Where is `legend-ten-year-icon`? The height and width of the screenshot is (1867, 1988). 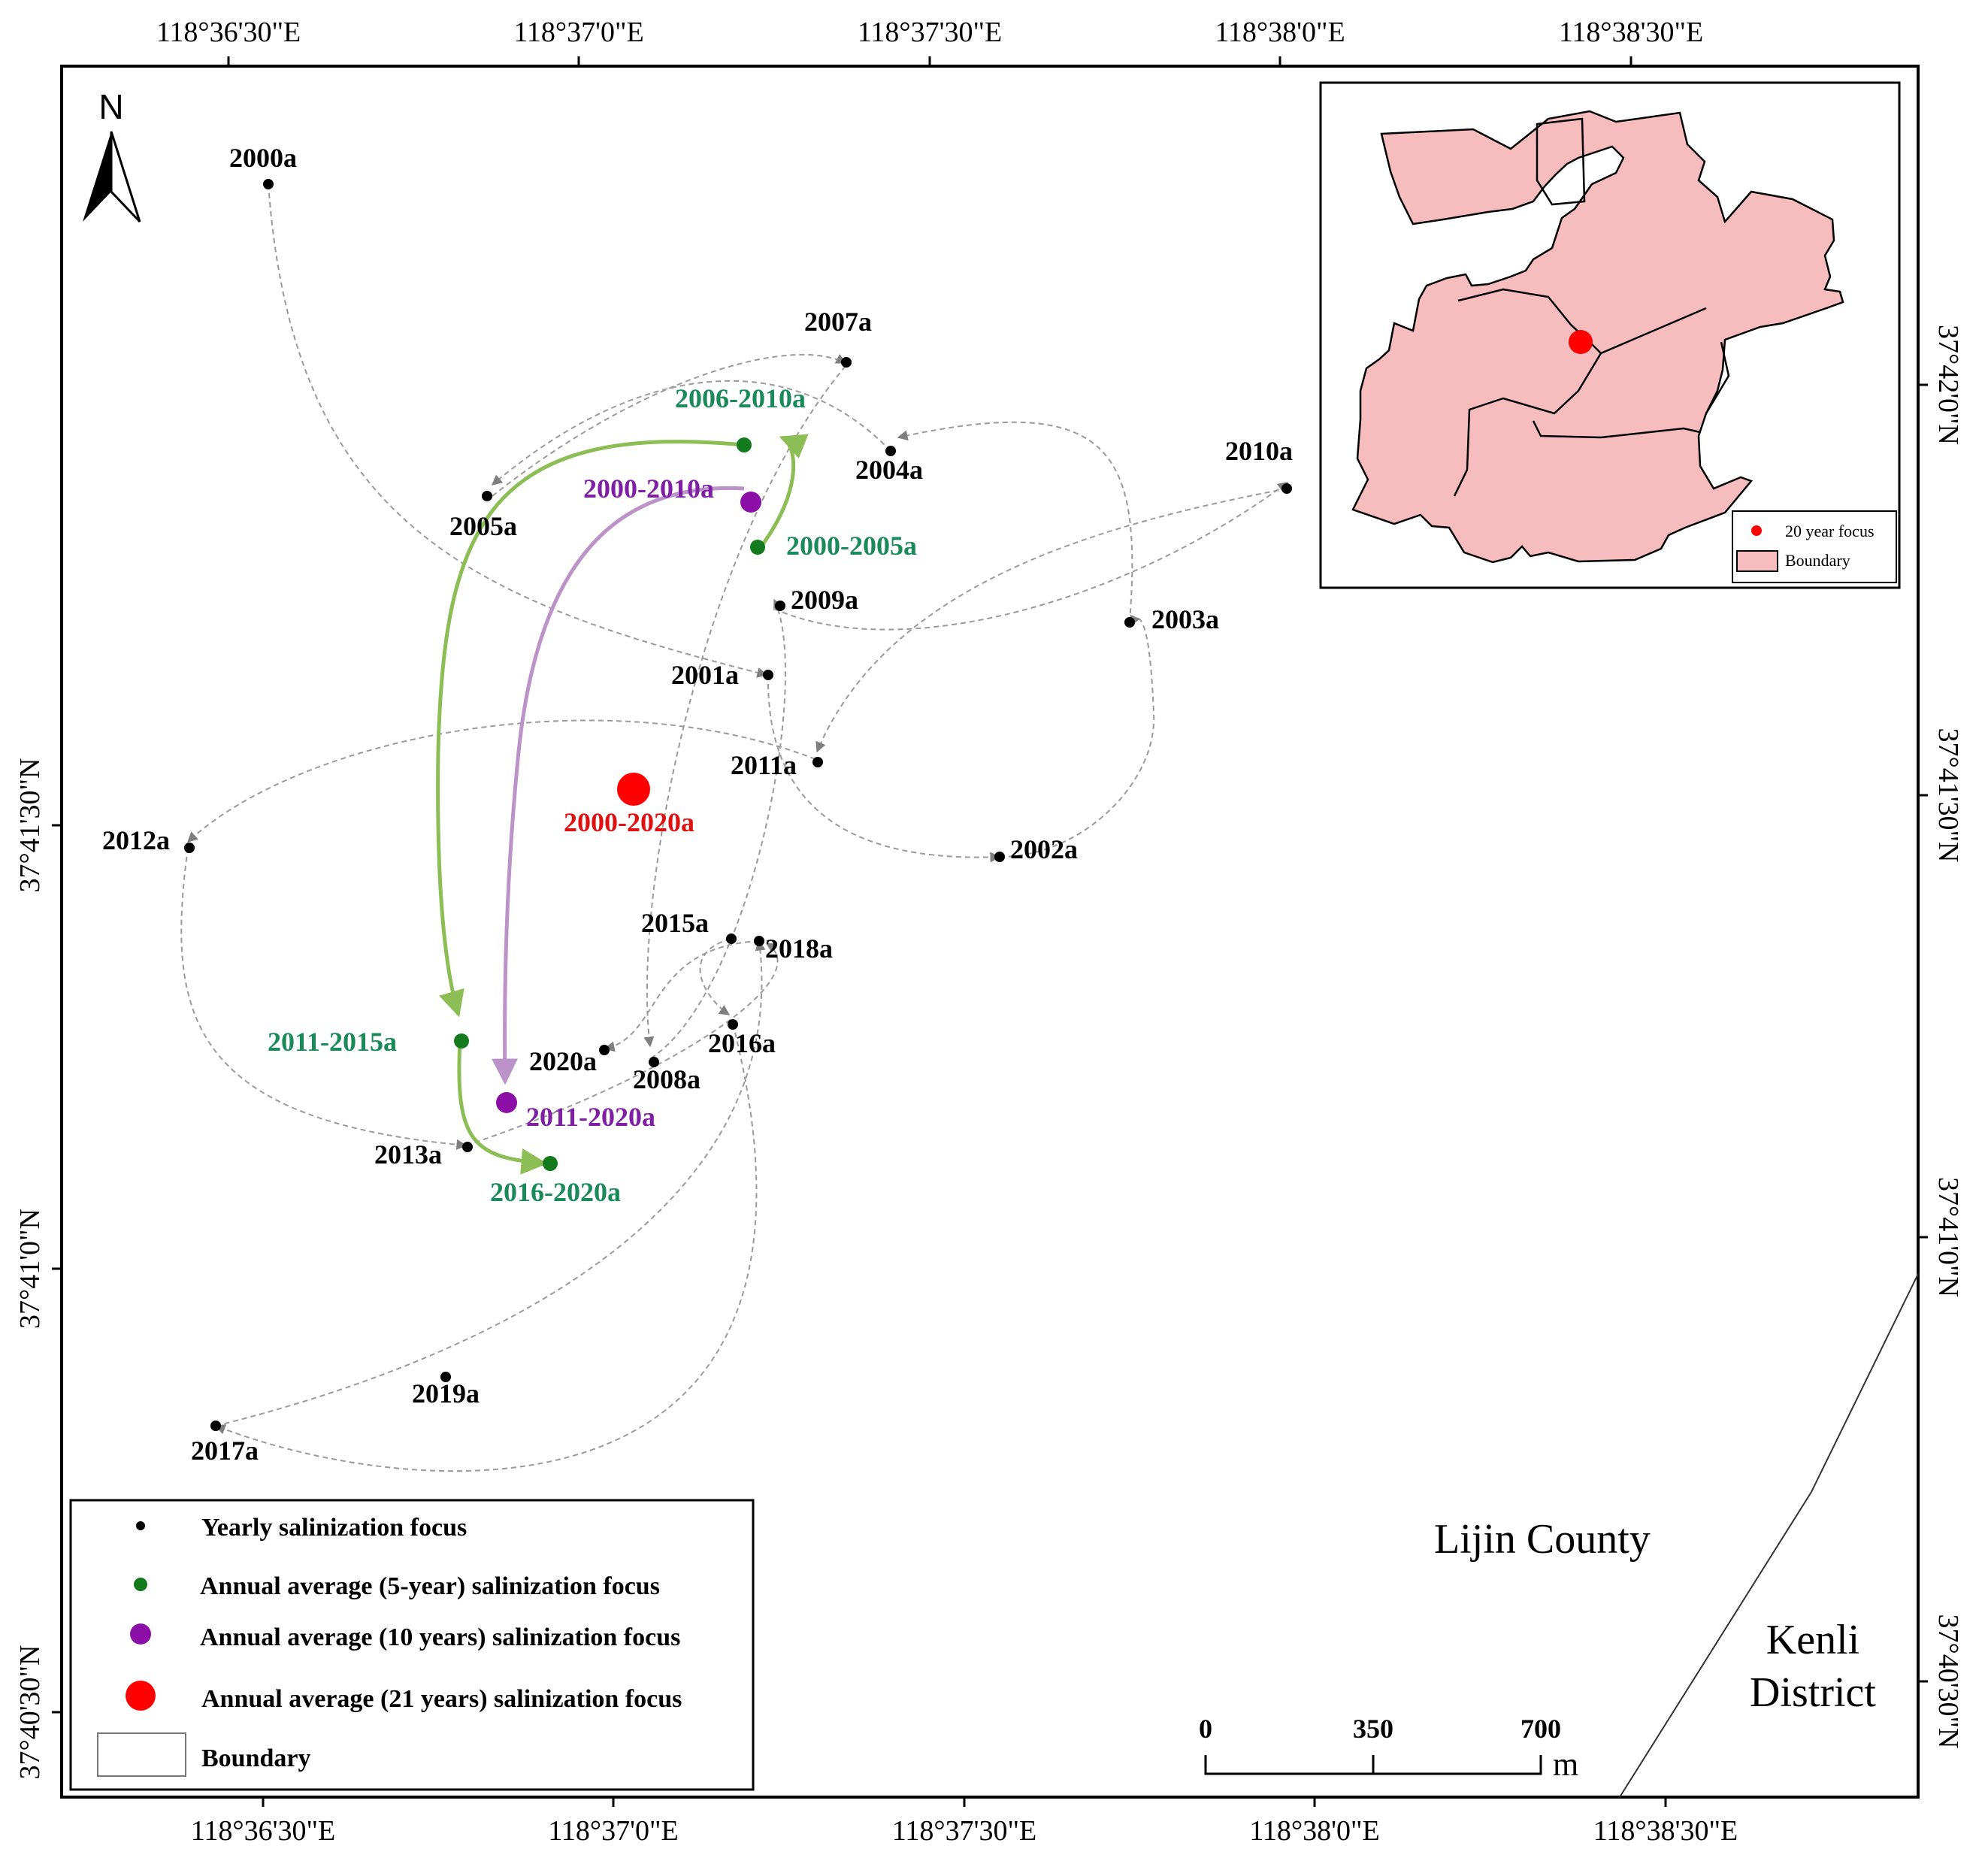
legend-ten-year-icon is located at coordinates (141, 1634).